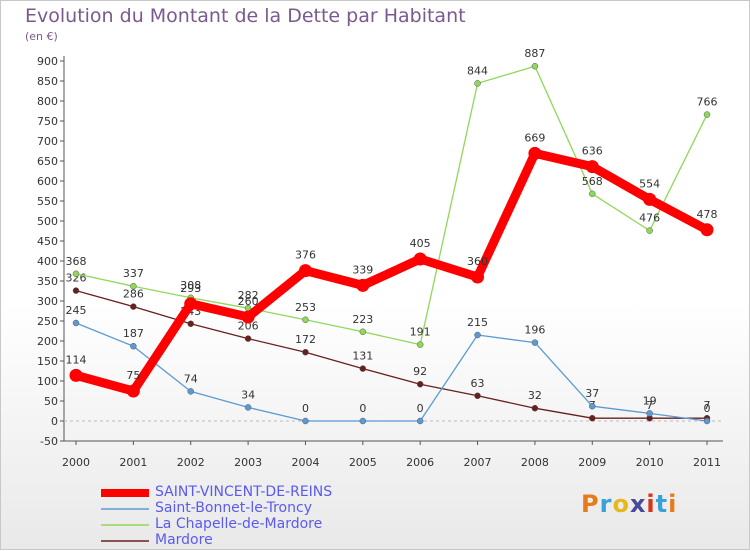 The height and width of the screenshot is (551, 750). Describe the element at coordinates (47, 141) in the screenshot. I see `y-tick-label: 700` at that location.